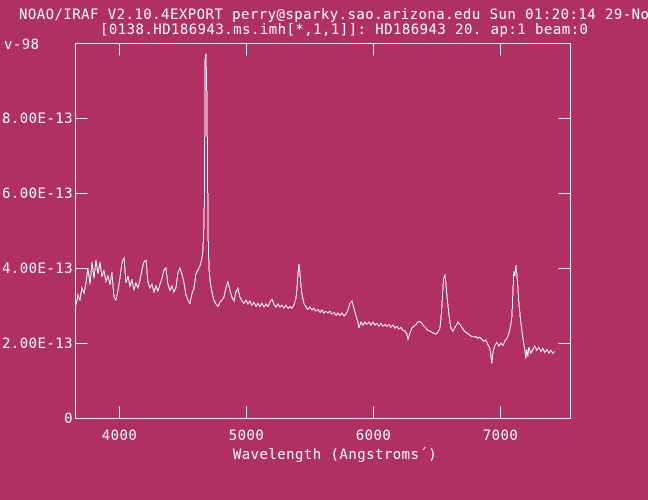 This screenshot has width=648, height=500. What do you see at coordinates (335, 455) in the screenshot?
I see `x-axis-title: Wavelength (Angstroms´)` at bounding box center [335, 455].